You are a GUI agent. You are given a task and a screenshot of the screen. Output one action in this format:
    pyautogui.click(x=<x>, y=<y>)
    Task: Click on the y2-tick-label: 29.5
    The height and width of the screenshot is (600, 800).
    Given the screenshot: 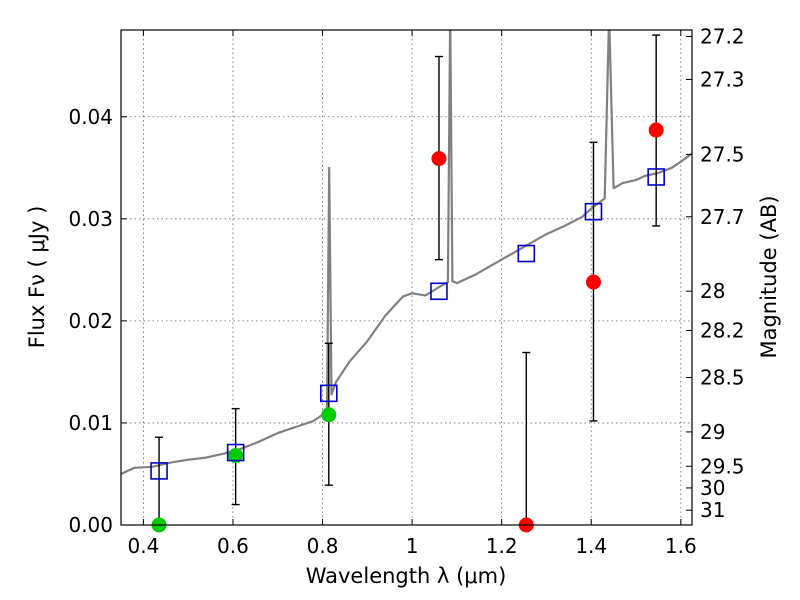 What is the action you would take?
    pyautogui.click(x=722, y=466)
    